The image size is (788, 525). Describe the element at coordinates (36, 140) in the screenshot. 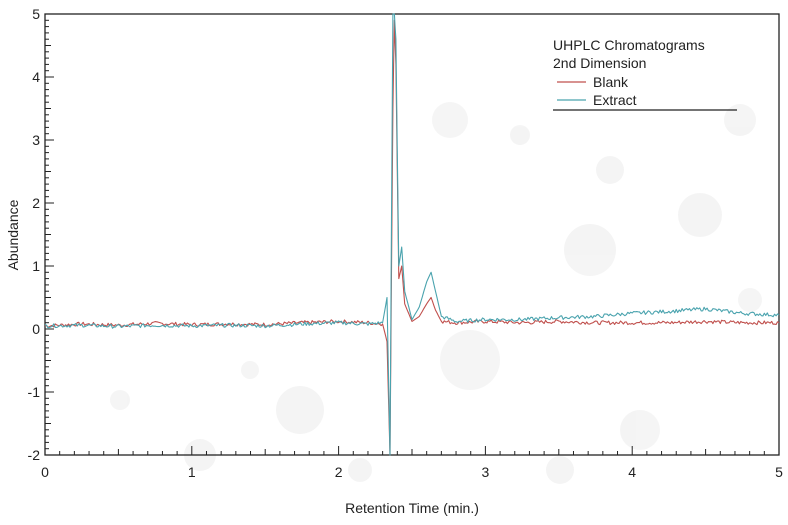

I see `y-tick-label: 3` at that location.